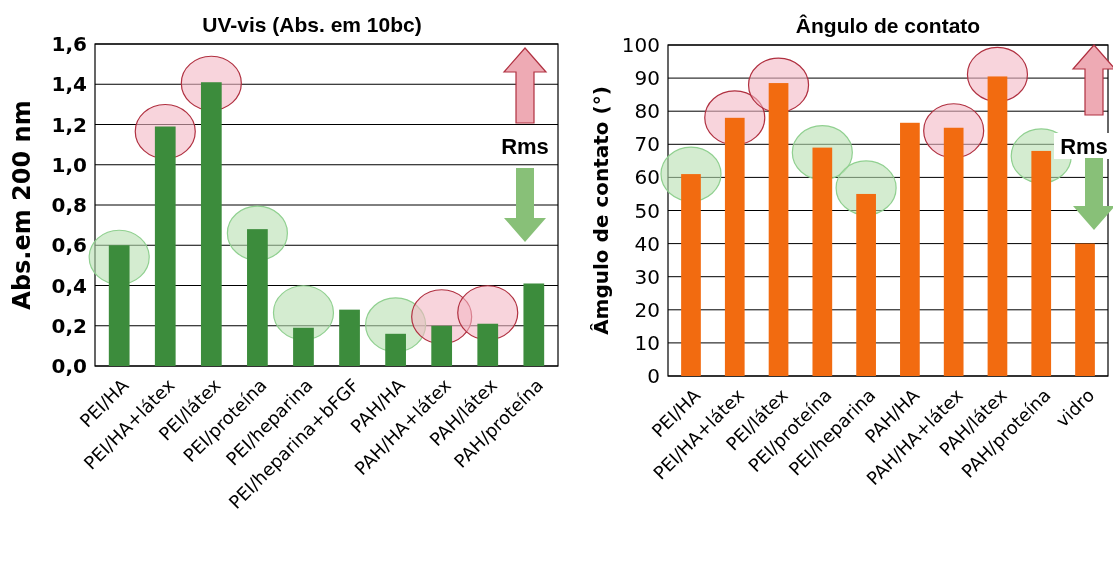  I want to click on y-tick-label: 1,0, so click(69, 164).